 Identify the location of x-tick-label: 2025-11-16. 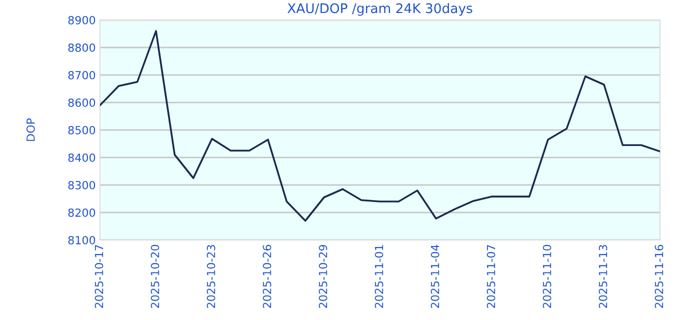
(659, 276).